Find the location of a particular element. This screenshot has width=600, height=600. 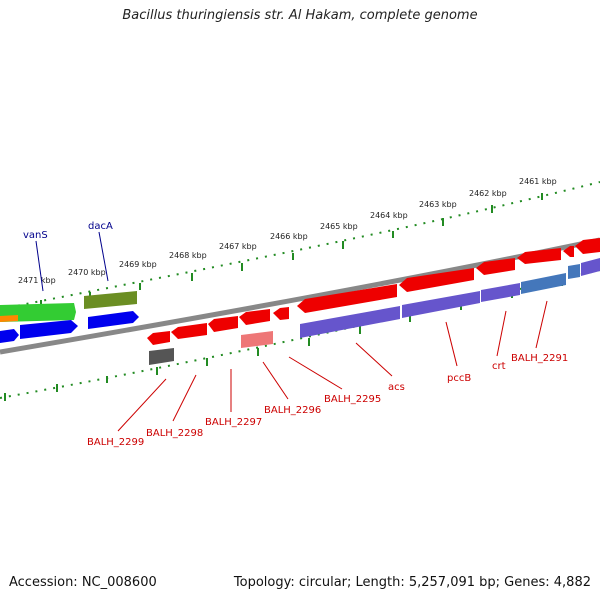

kbp-label-2464: 2464 kbp is located at coordinates (389, 215).